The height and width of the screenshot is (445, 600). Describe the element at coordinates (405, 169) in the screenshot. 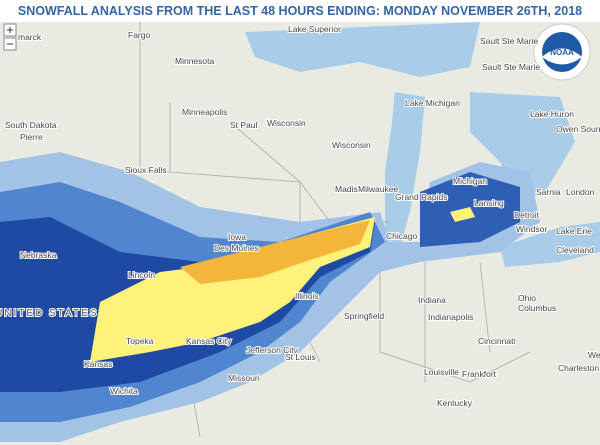

I see `lake-michigan` at that location.